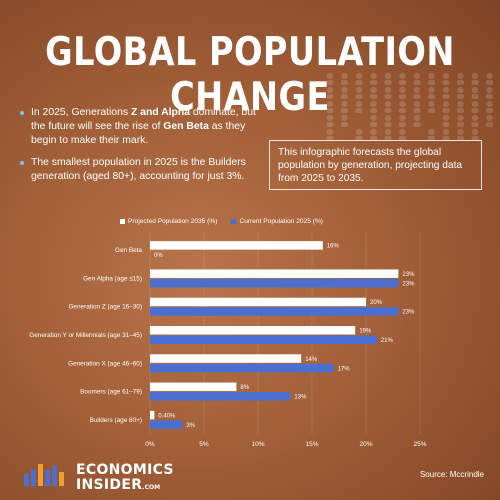  What do you see at coordinates (186, 126) in the screenshot?
I see `bullet-emphasis: Gen Beta` at bounding box center [186, 126].